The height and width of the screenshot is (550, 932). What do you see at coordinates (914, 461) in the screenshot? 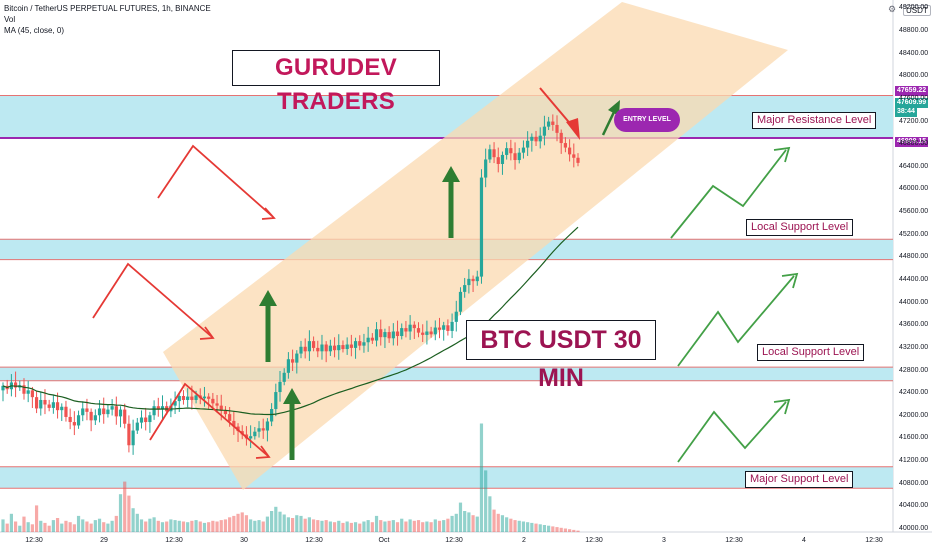
I see `y-tick-label: 41200.00` at bounding box center [914, 461].